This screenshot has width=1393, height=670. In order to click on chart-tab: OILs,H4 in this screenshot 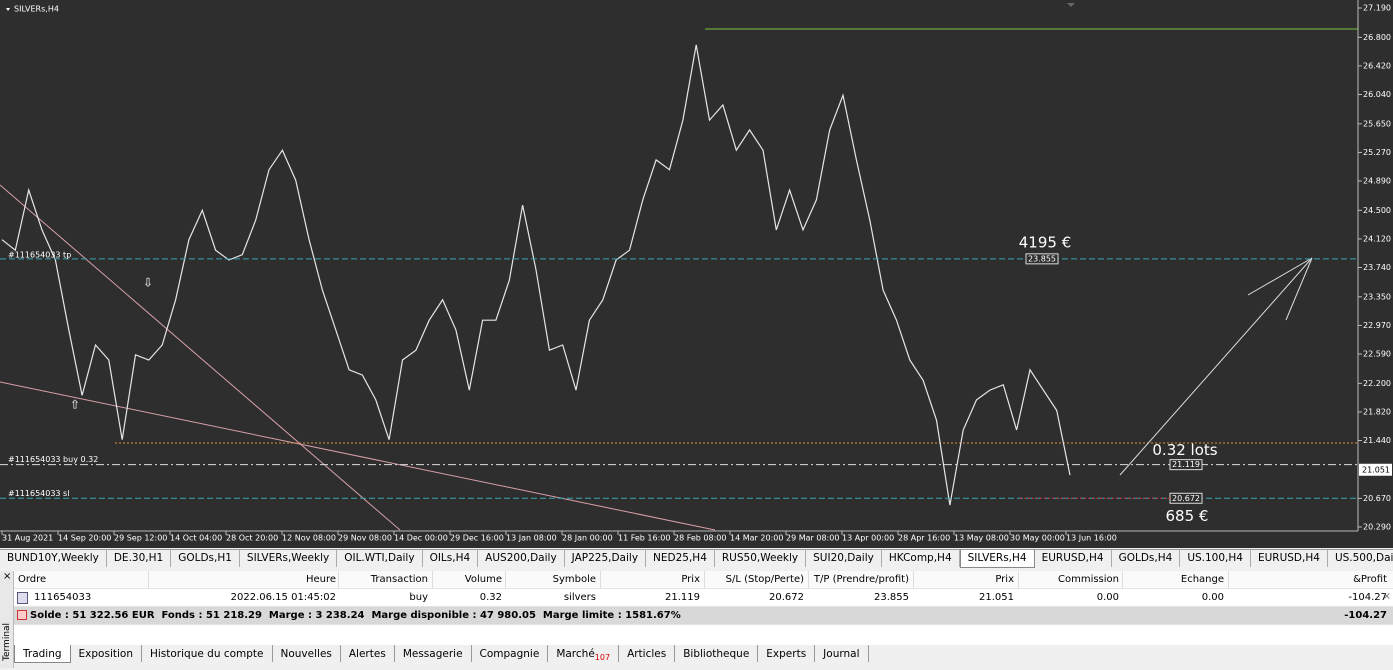, I will do `click(451, 558)`.